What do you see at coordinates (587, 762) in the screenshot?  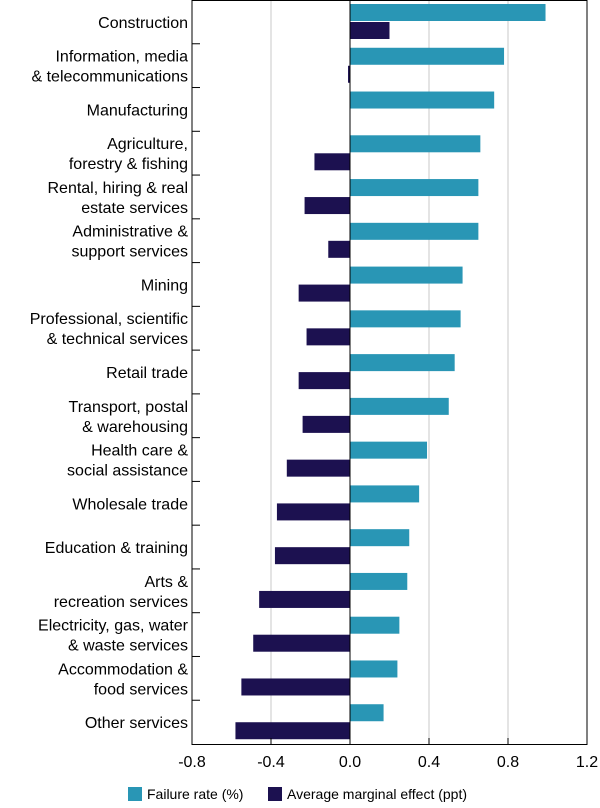 I see `x-tick-label: 1.2` at bounding box center [587, 762].